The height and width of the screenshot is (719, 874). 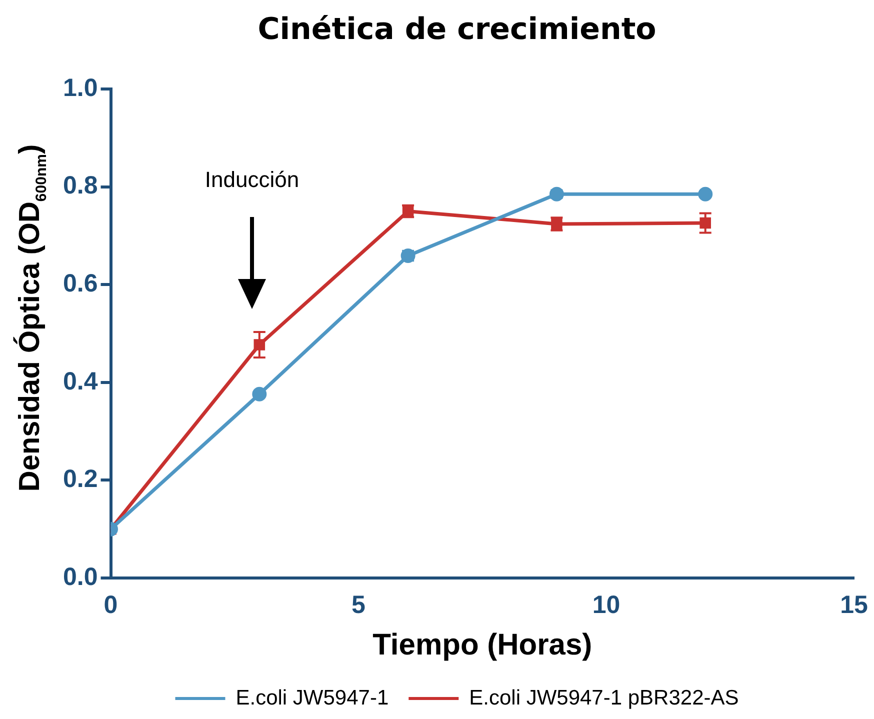 What do you see at coordinates (606, 604) in the screenshot?
I see `x-tick-label: 10` at bounding box center [606, 604].